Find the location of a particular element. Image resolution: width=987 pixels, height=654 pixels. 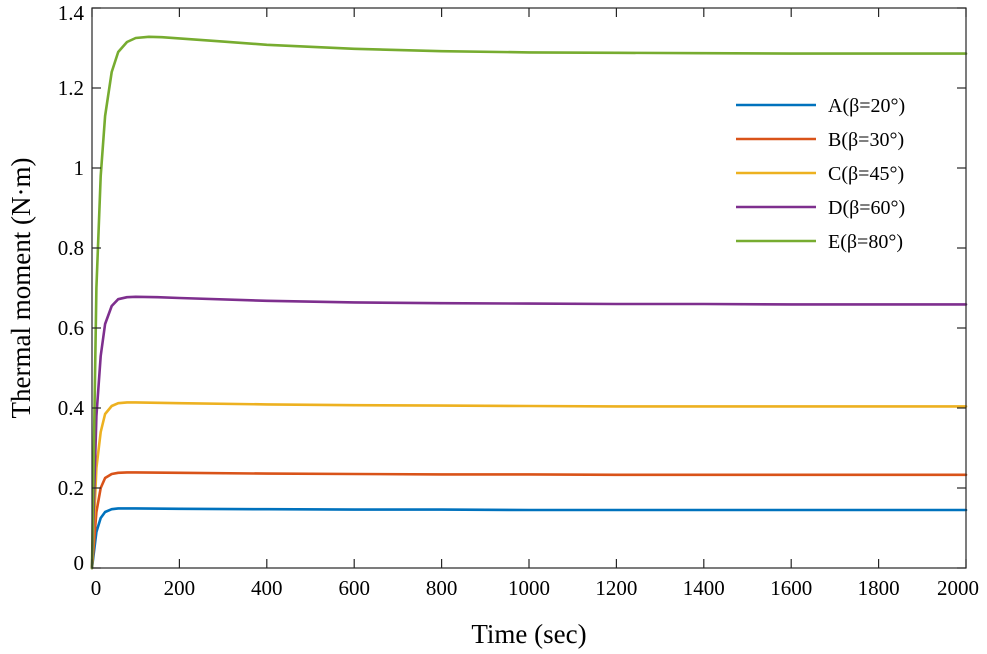

x-tick-label: 2000 is located at coordinates (958, 588).